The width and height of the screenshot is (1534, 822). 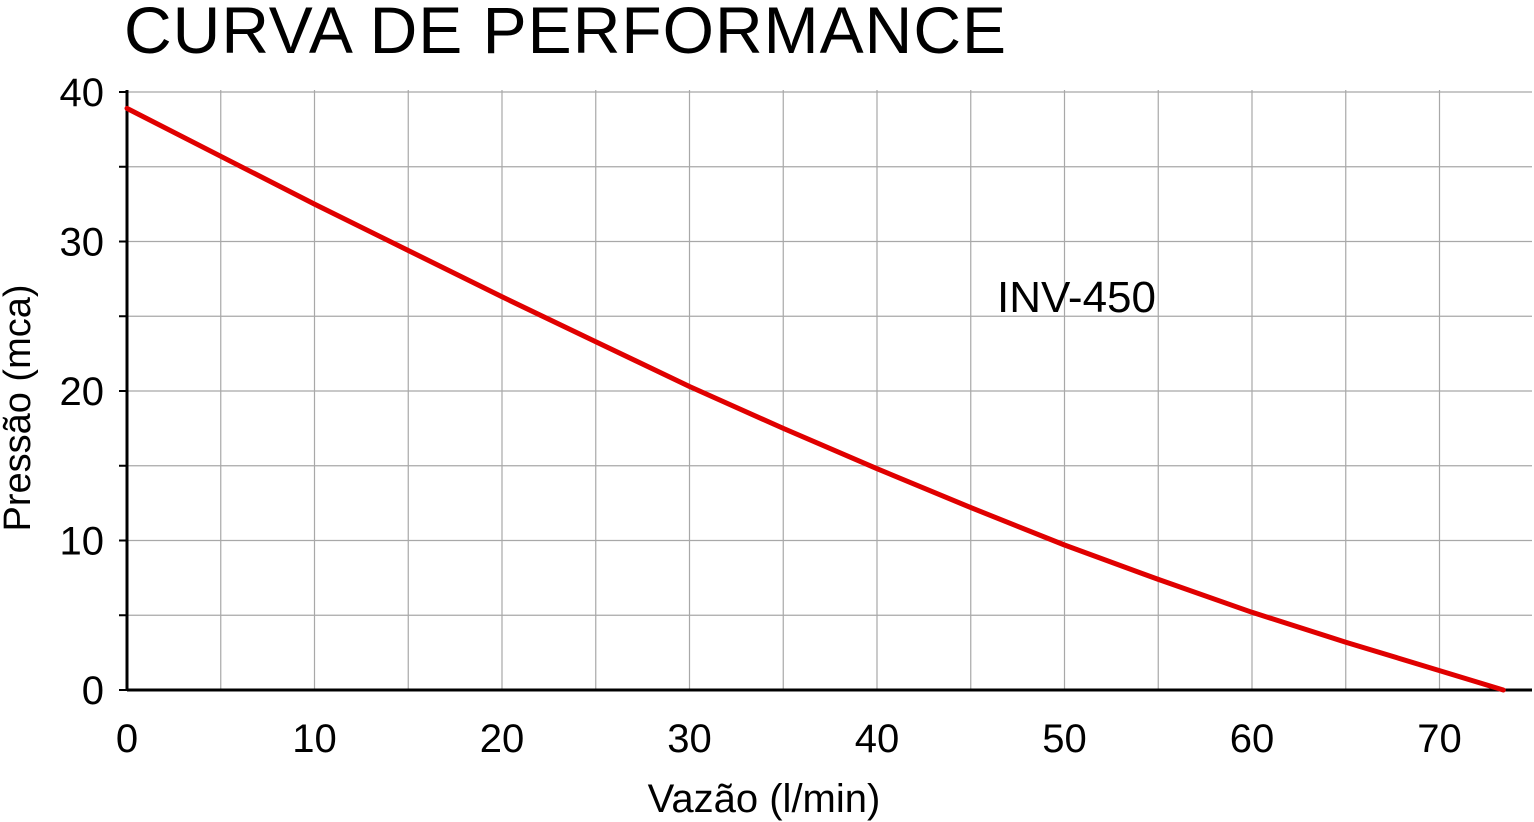 I want to click on y-tick-label: 30, so click(x=82, y=243).